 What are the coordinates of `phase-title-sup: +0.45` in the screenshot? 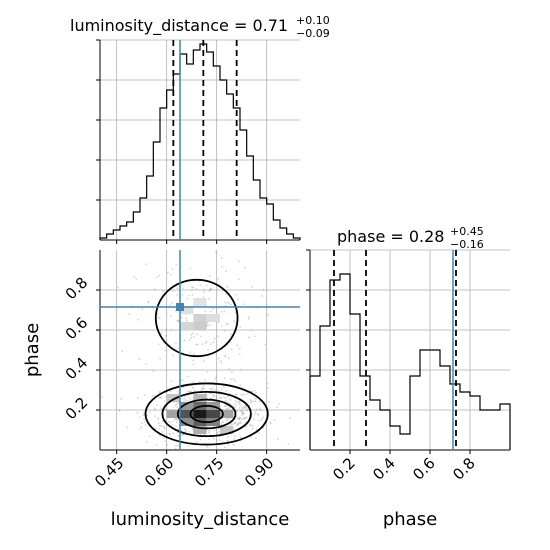 It's located at (467, 231).